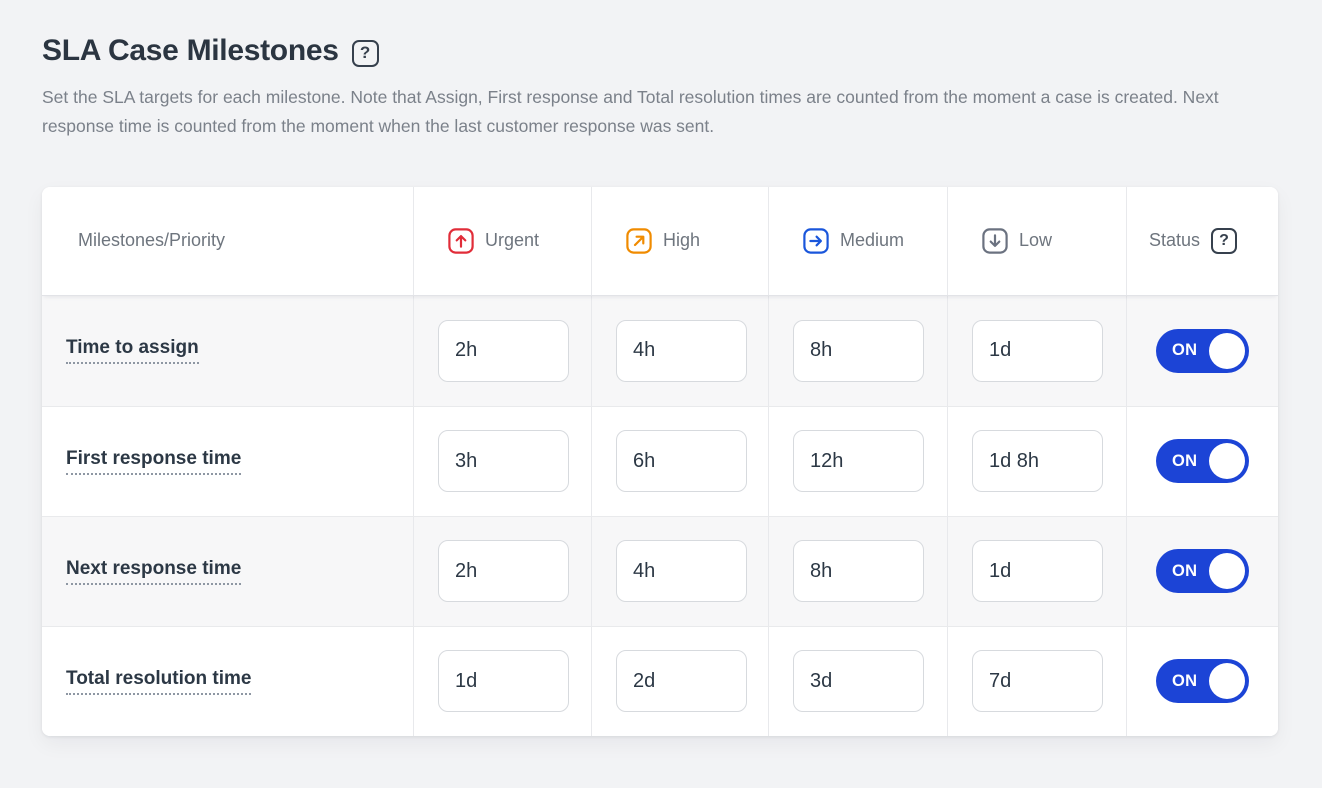  I want to click on table-row-time-to-assign: Time to assign ON, so click(660, 350).